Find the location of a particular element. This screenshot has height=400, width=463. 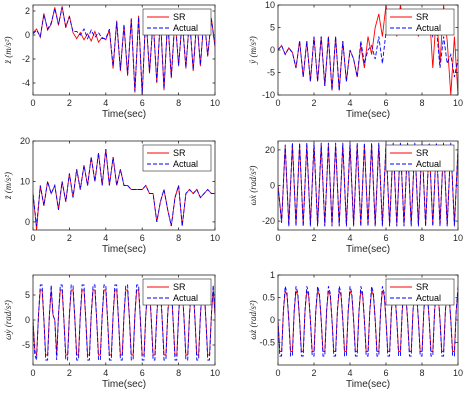

y-tick-label: -4 is located at coordinates (26, 83).